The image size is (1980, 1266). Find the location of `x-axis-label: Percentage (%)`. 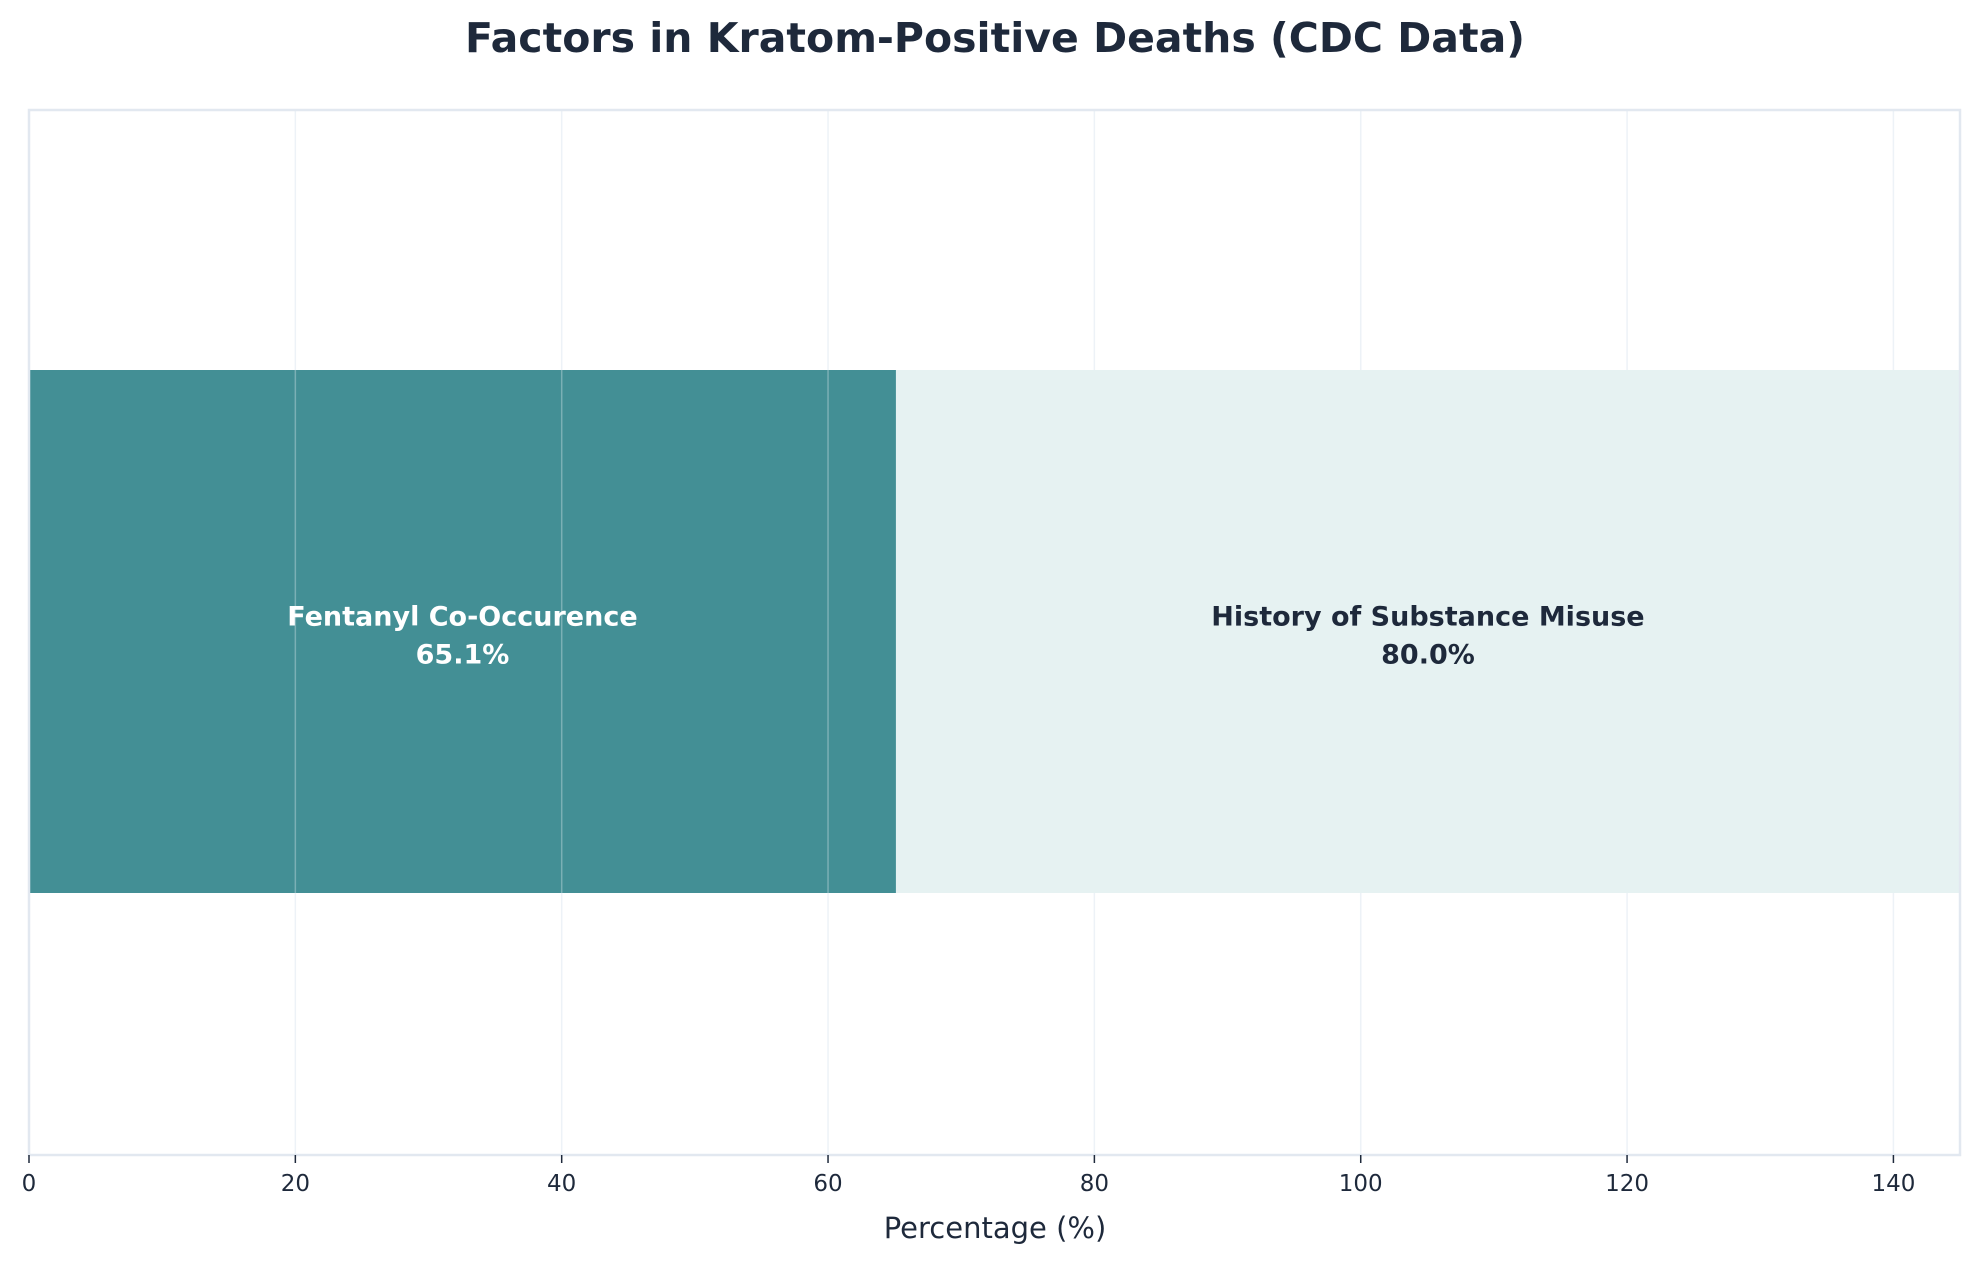

x-axis-label: Percentage (%) is located at coordinates (995, 1228).